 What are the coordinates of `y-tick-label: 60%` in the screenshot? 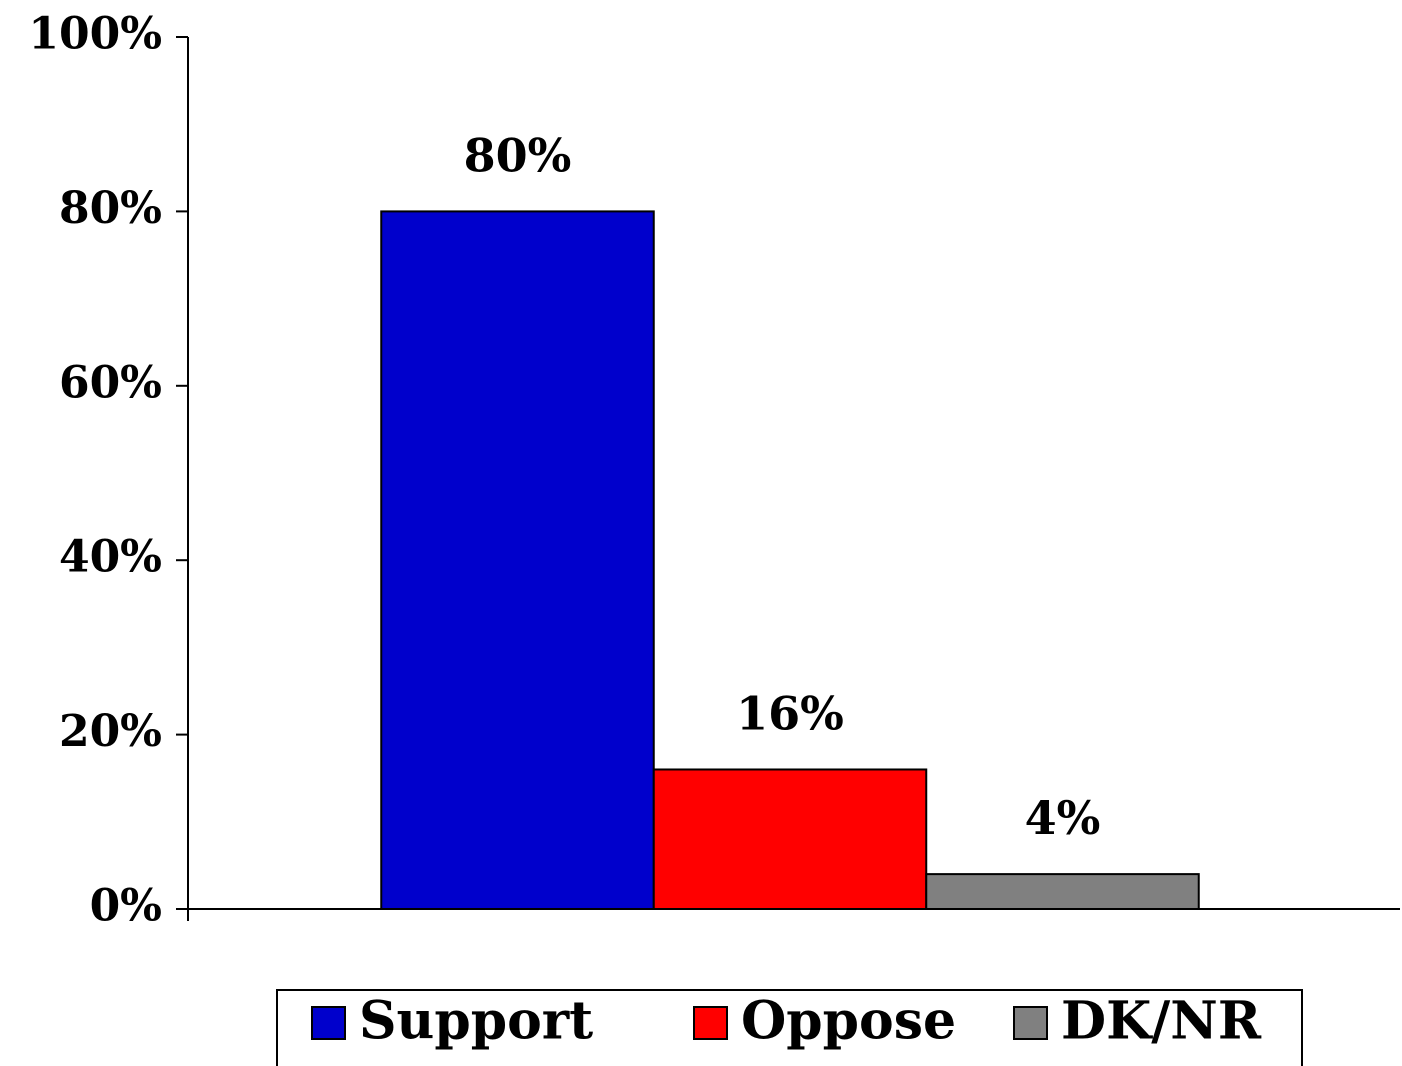 It's located at (110, 382).